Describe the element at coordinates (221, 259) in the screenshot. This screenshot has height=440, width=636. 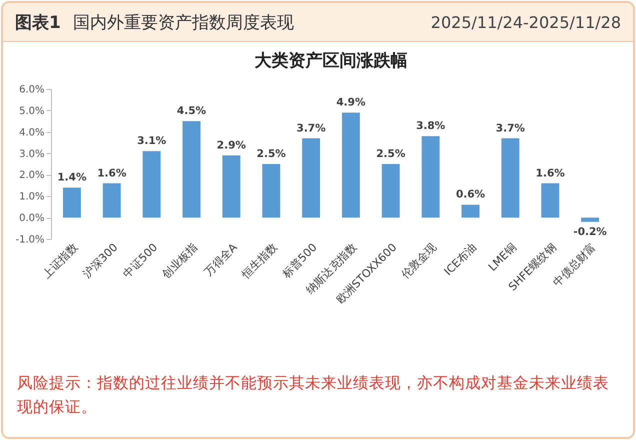
I see `x-tick-label: 万得全A` at that location.